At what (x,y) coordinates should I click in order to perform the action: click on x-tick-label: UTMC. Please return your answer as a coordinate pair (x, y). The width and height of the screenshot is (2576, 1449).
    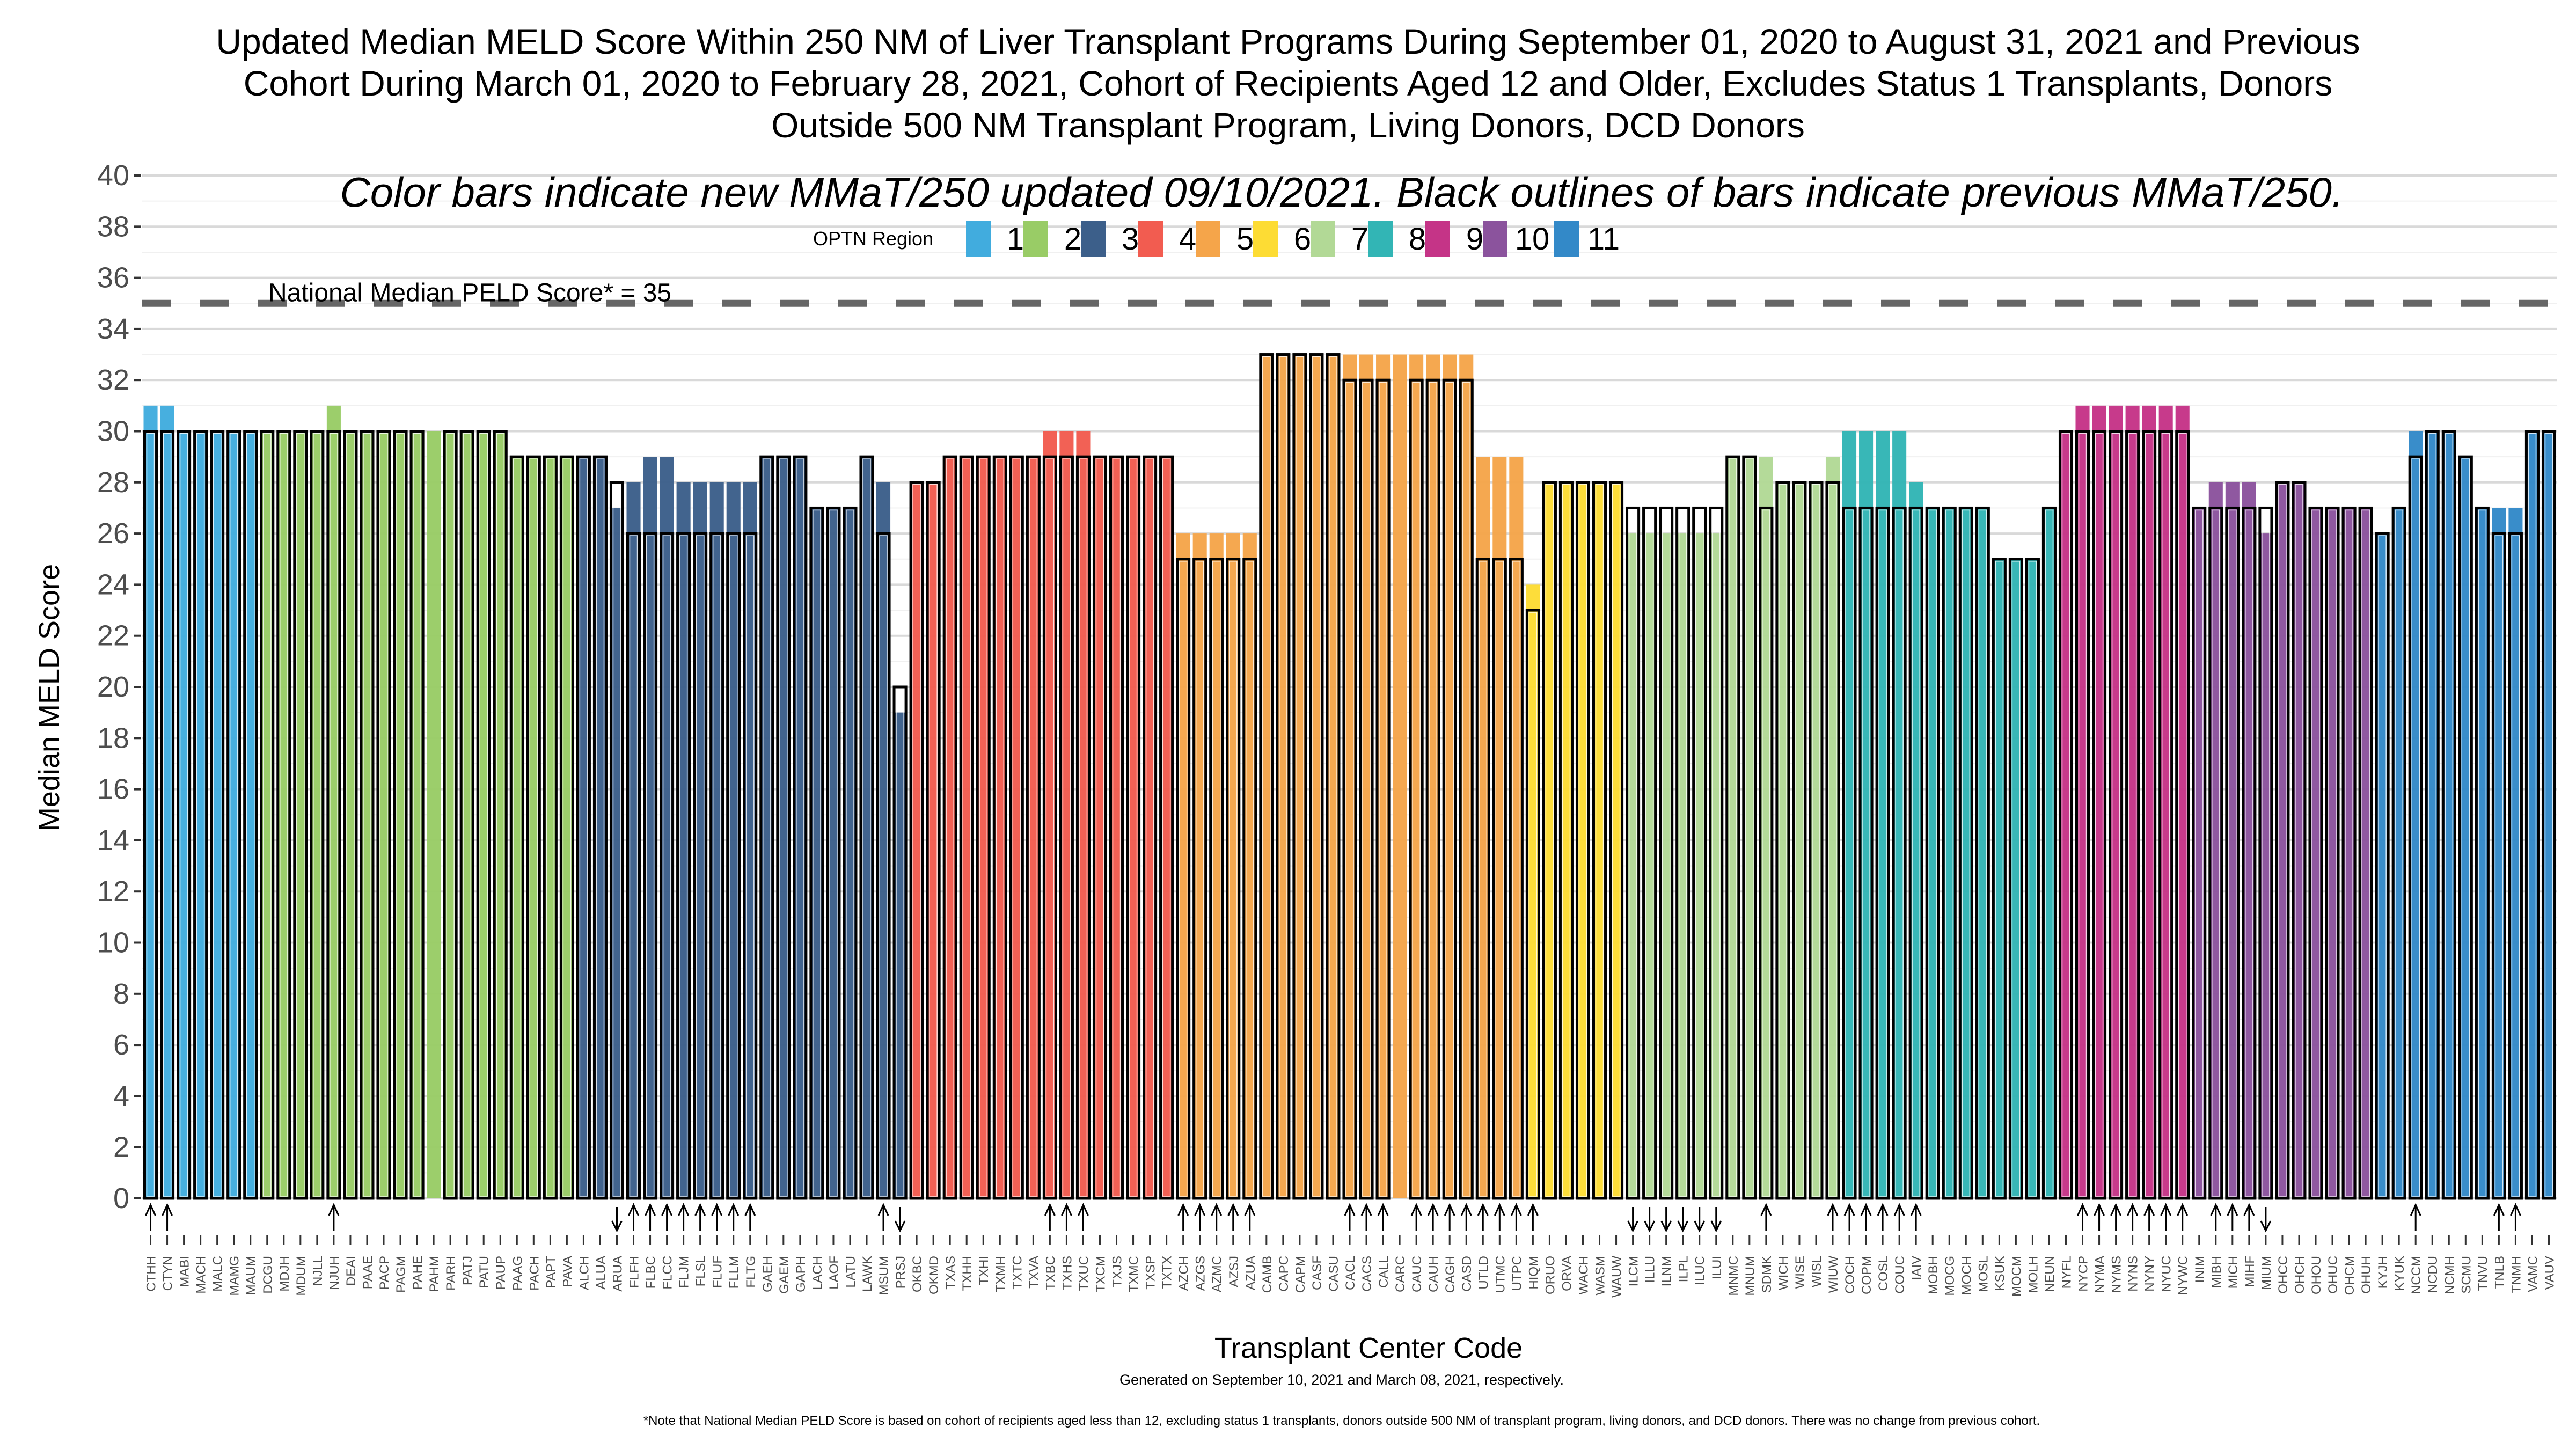
    Looking at the image, I should click on (1500, 1274).